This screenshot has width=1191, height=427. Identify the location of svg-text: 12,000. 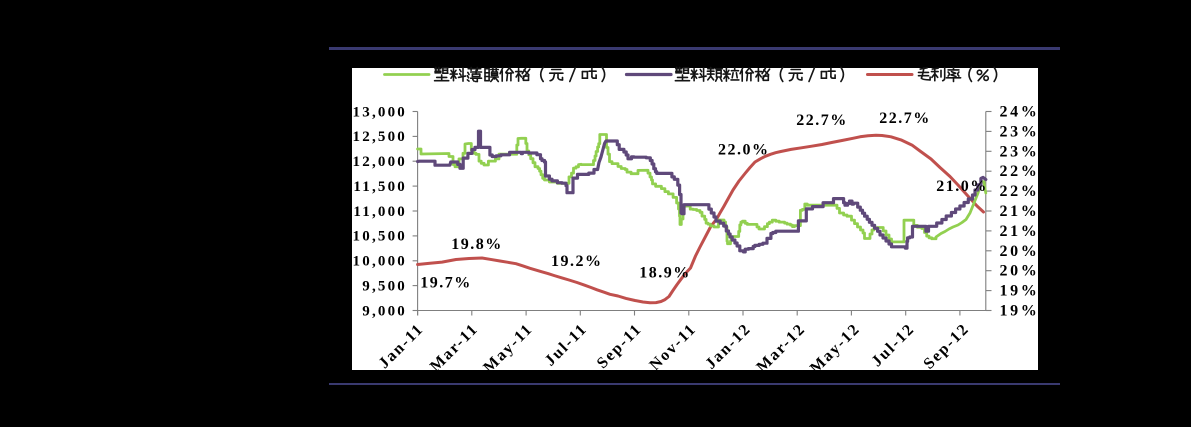
(380, 162).